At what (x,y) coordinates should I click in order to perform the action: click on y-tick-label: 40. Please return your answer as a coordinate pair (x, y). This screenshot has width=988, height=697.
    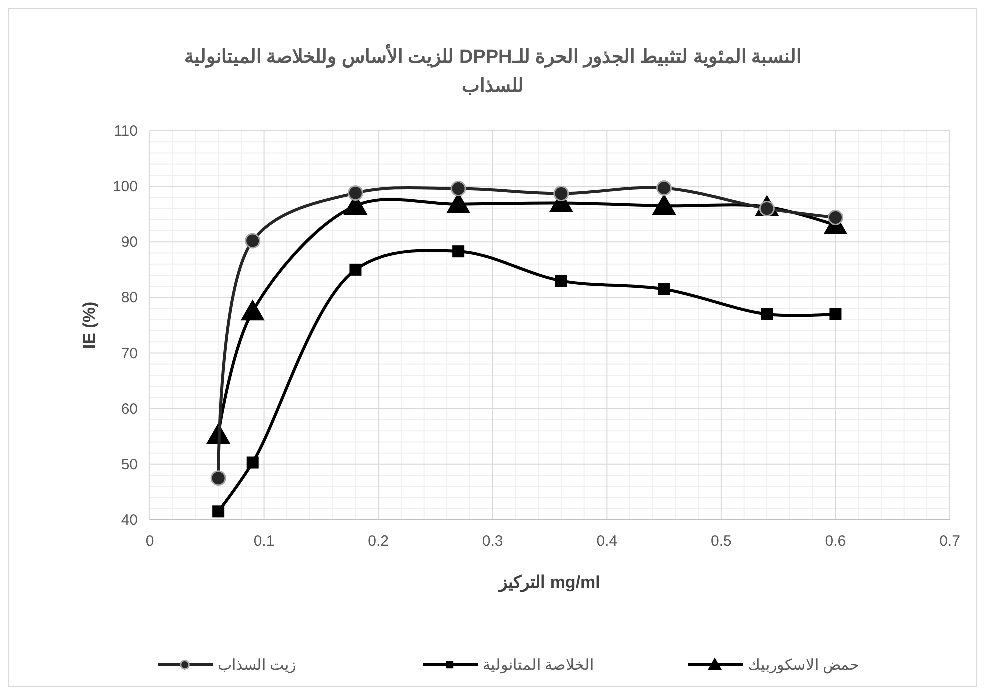
    Looking at the image, I should click on (129, 520).